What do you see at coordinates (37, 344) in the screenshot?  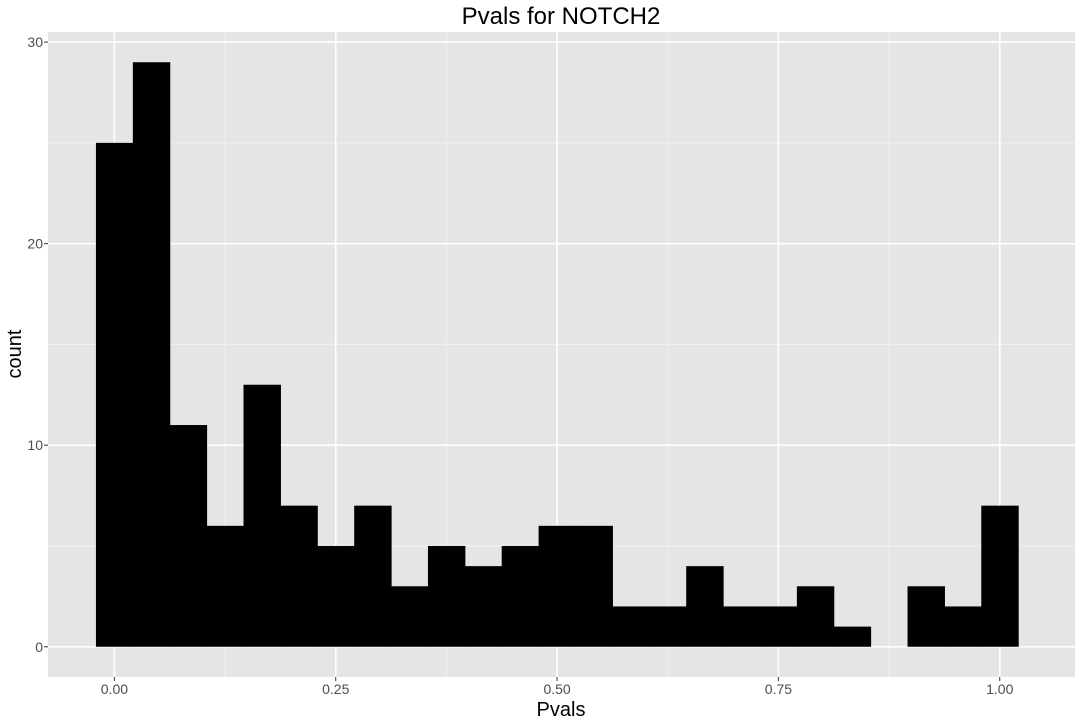 I see `y-axis: 0 10 20 30` at bounding box center [37, 344].